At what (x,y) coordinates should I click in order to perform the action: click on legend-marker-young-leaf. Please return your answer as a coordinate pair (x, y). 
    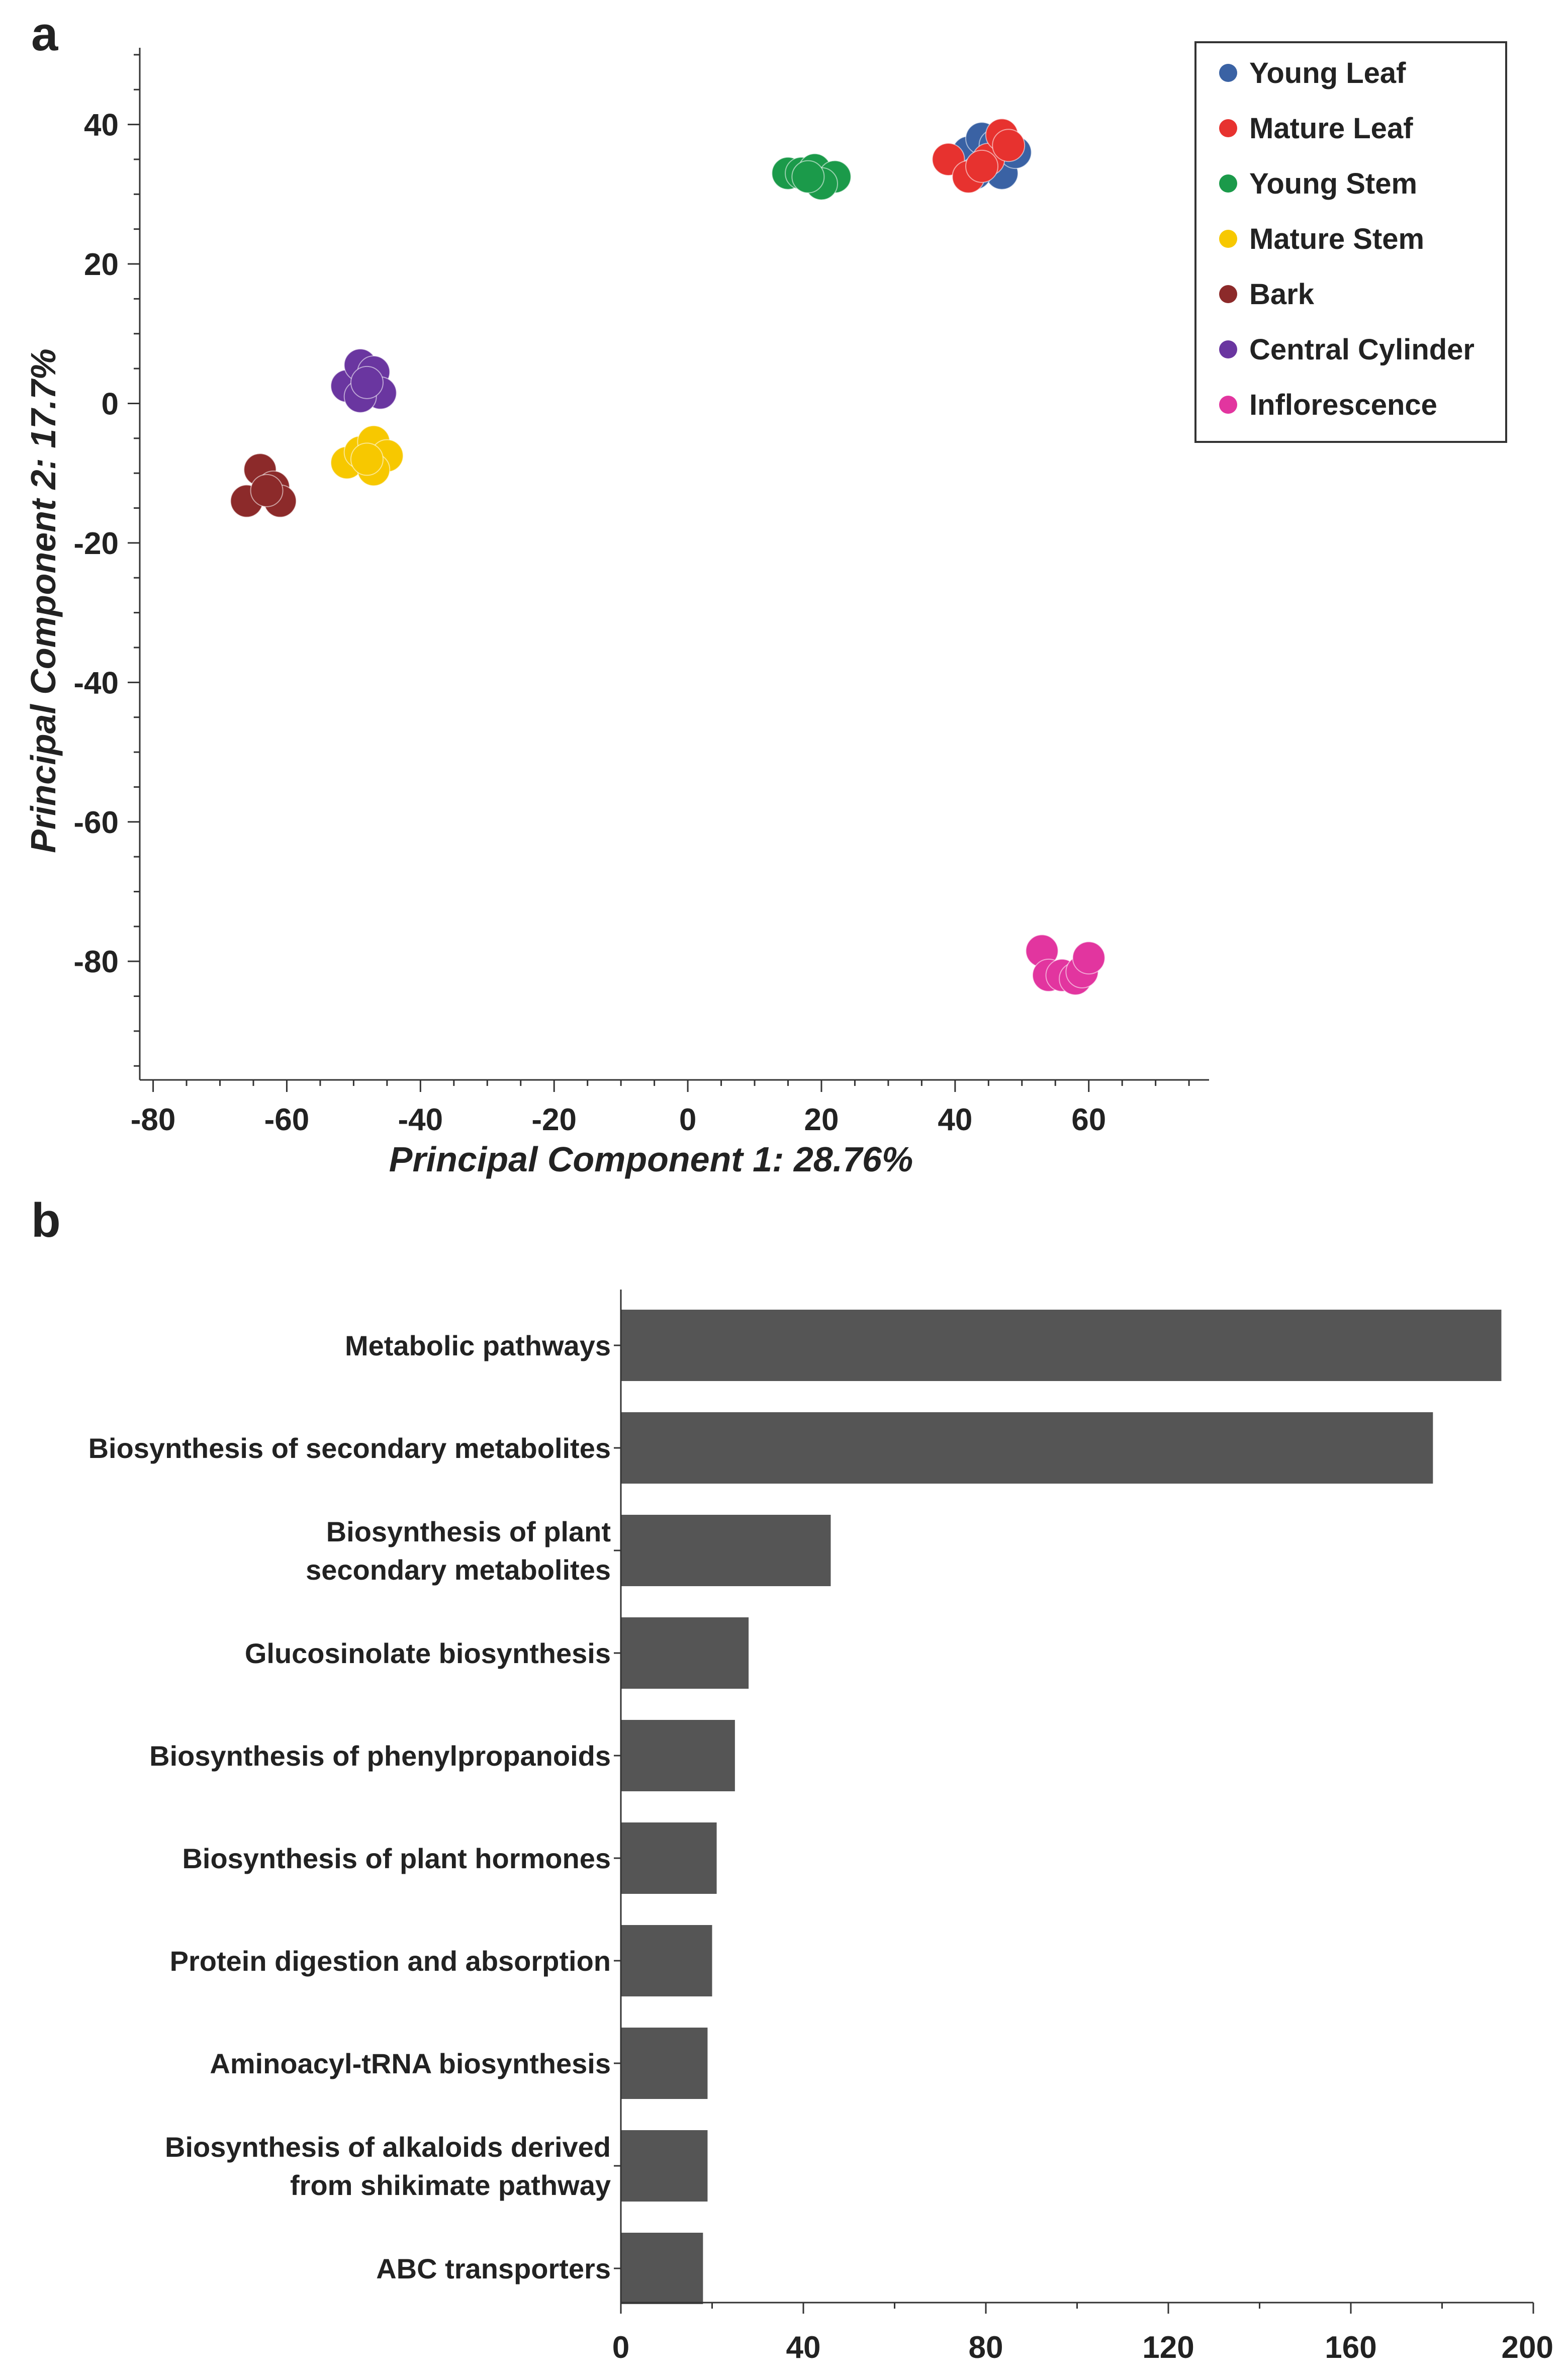
    Looking at the image, I should click on (1228, 73).